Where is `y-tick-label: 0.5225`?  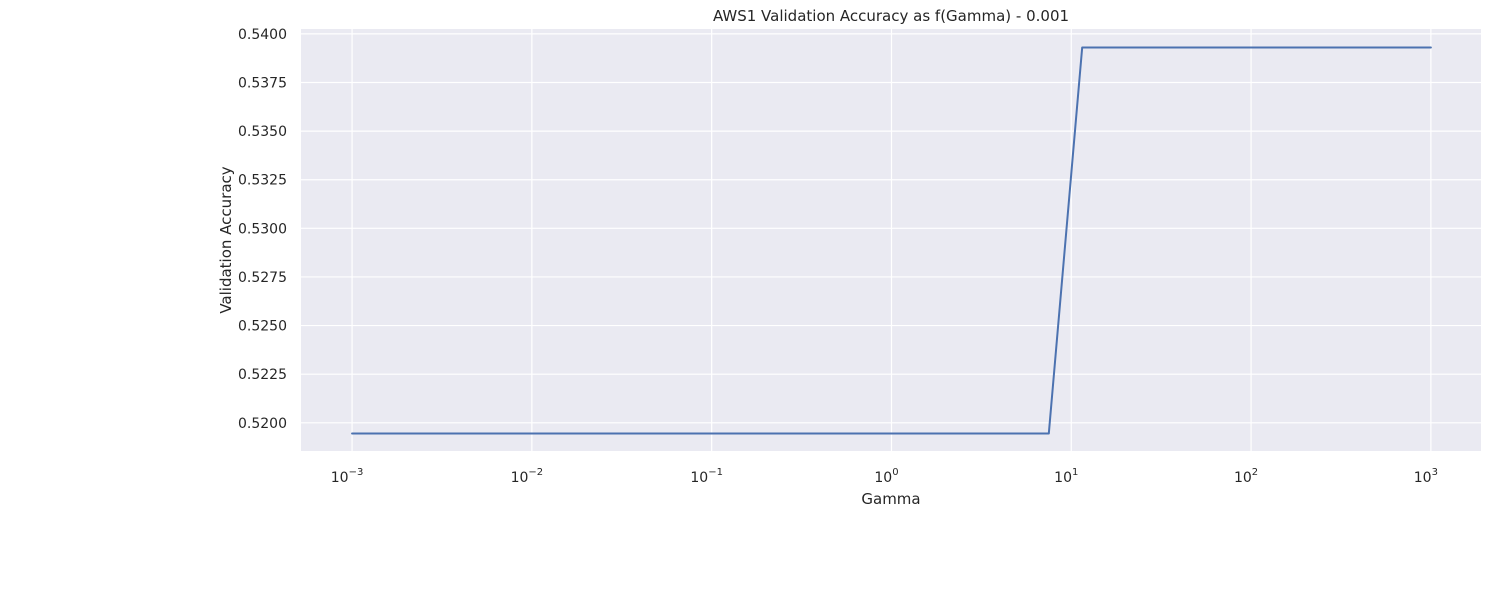 y-tick-label: 0.5225 is located at coordinates (262, 375).